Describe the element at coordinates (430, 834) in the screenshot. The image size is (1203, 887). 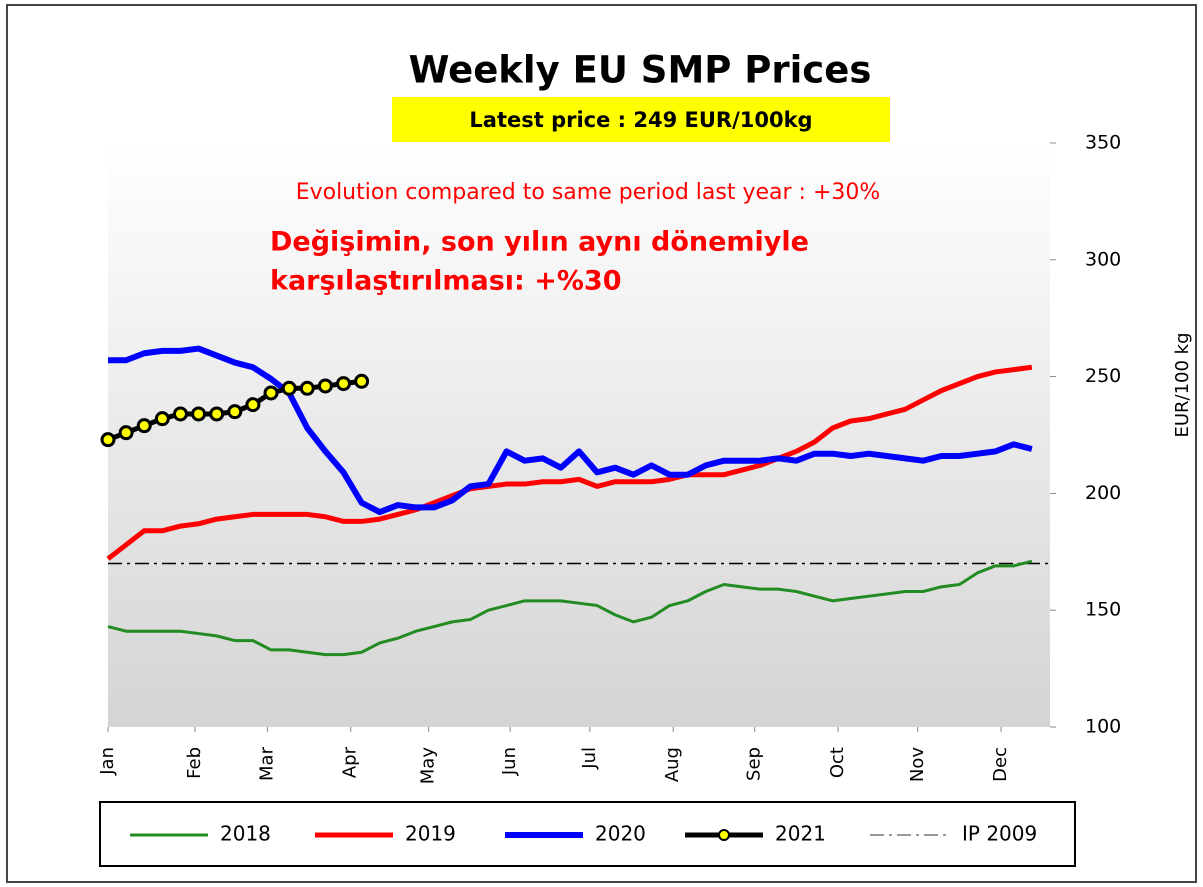
I see `legend-label: 2019` at that location.